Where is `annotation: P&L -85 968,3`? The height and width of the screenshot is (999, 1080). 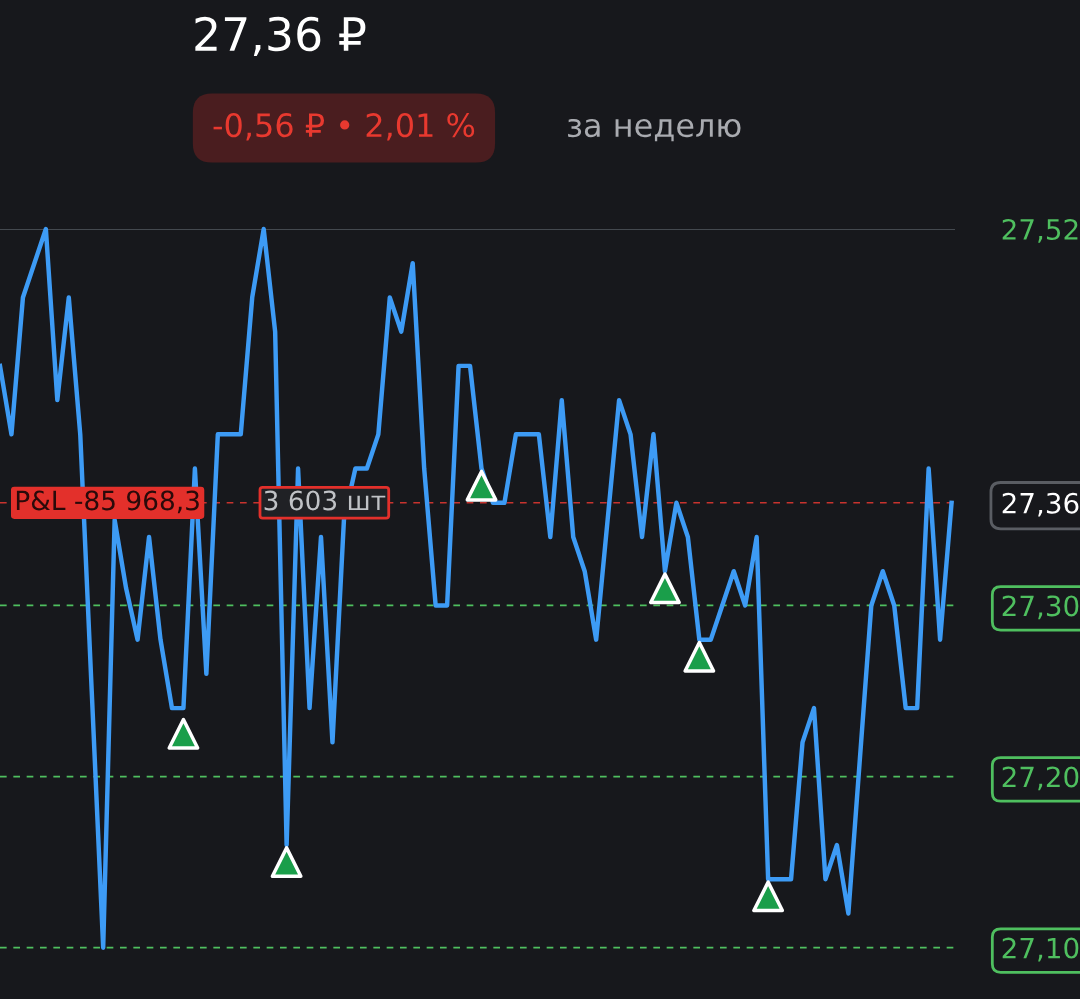
annotation: P&L -85 968,3 is located at coordinates (107, 502).